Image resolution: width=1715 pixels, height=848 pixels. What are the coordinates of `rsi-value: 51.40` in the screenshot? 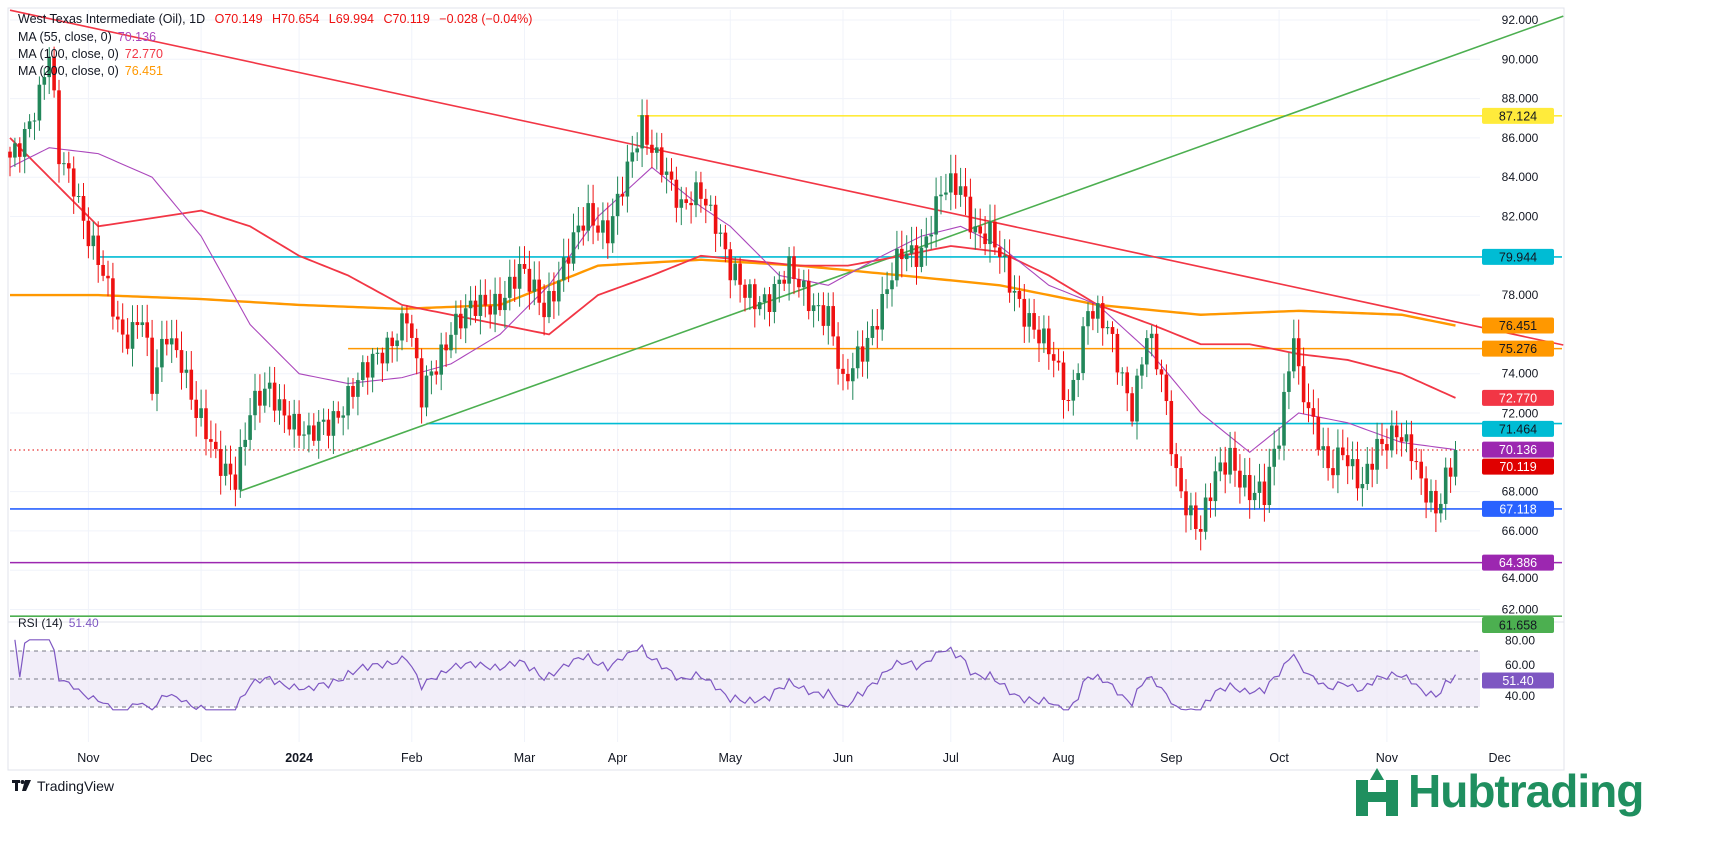 It's located at (83, 623).